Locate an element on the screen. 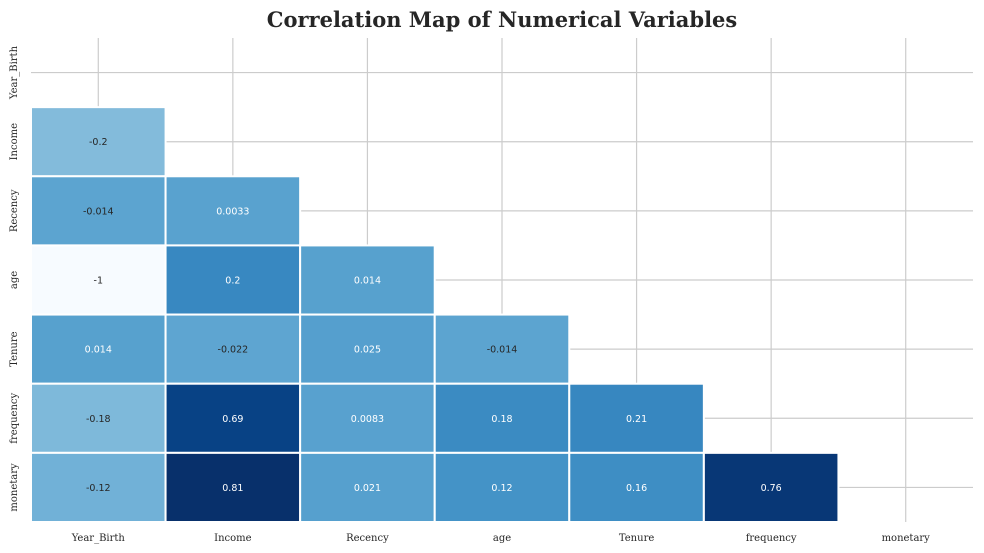 This screenshot has width=984, height=553. x-tick-label: Income is located at coordinates (232, 538).